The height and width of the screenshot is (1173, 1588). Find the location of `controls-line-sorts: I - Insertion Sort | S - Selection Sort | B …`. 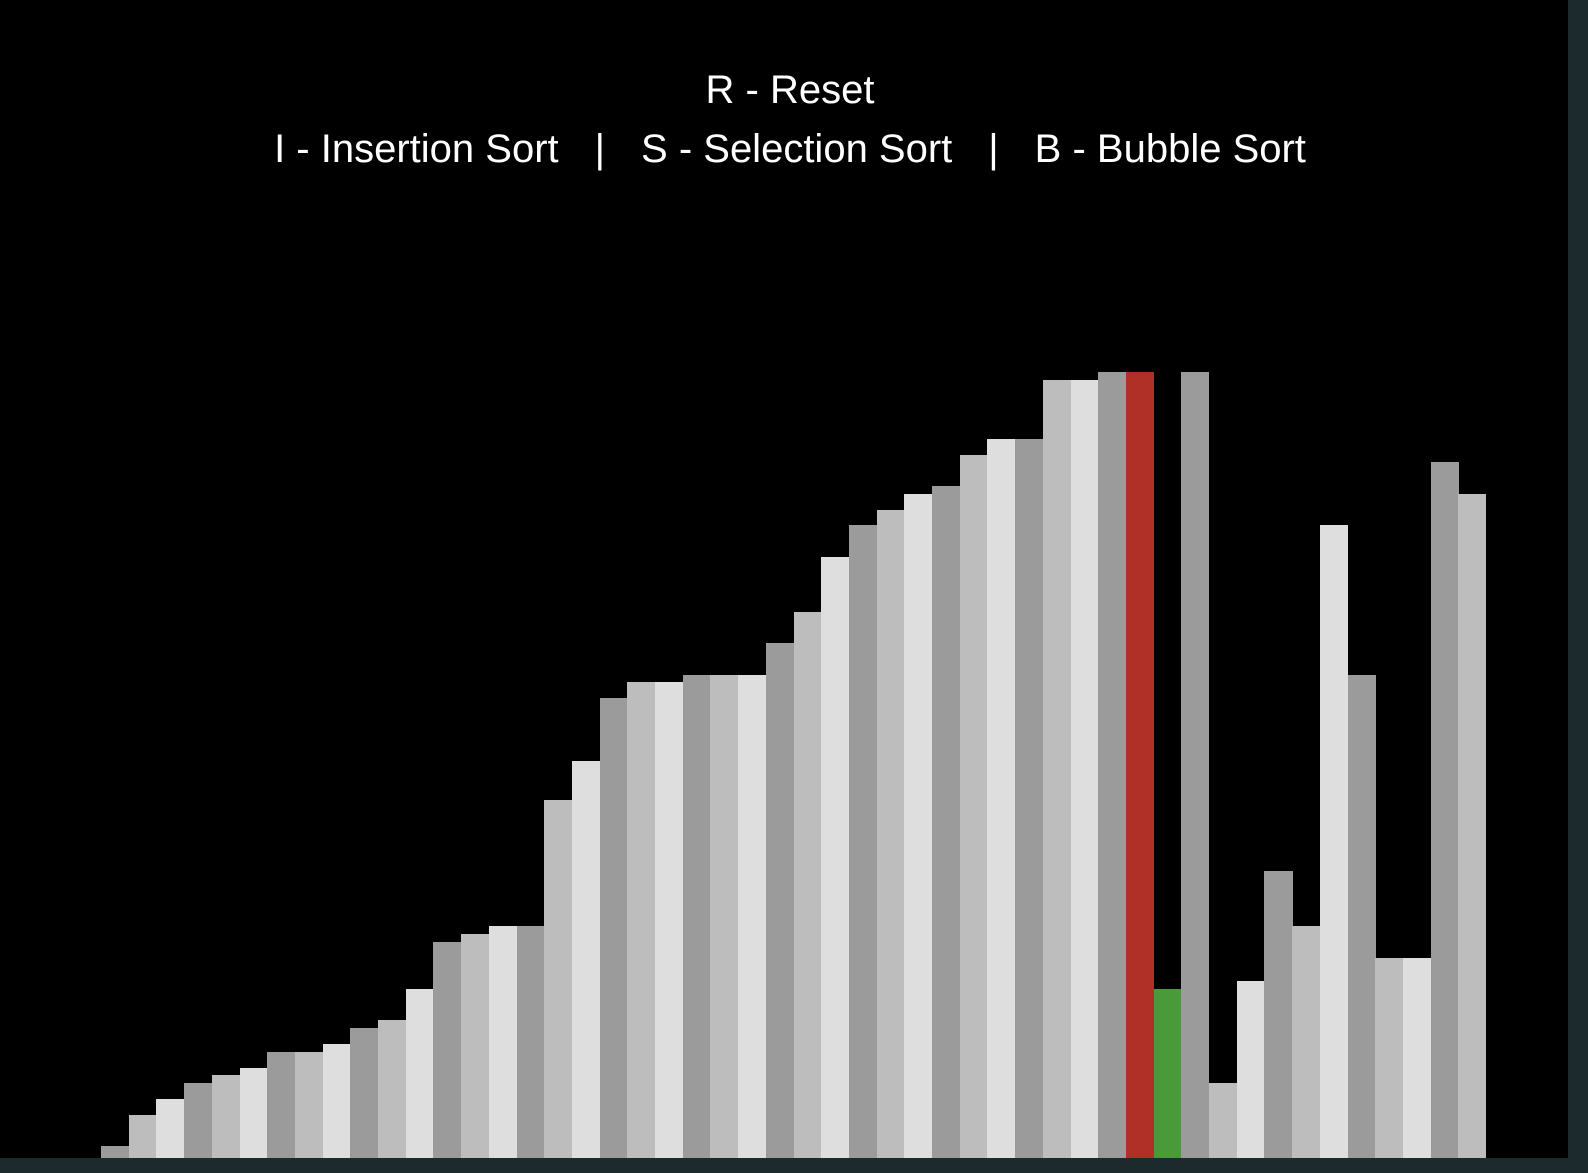

controls-line-sorts: I - Insertion Sort | S - Selection Sort | B … is located at coordinates (784, 149).